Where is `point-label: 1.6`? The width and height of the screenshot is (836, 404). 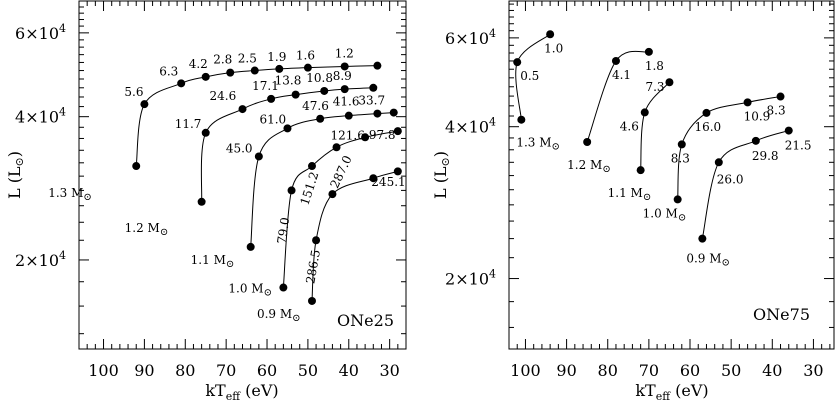
point-label: 1.6 is located at coordinates (305, 56).